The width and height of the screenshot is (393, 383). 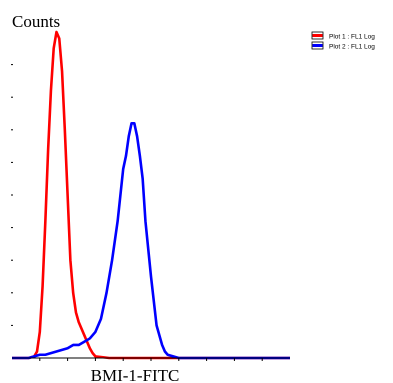 I want to click on legend-entry-plot-1: Plot 1 : FL1 Log, so click(x=343, y=36).